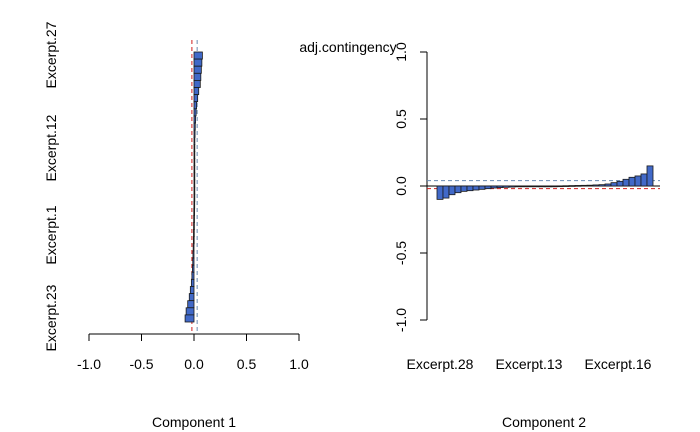  Describe the element at coordinates (89, 364) in the screenshot. I see `x-tick-label-1: -1.0` at that location.